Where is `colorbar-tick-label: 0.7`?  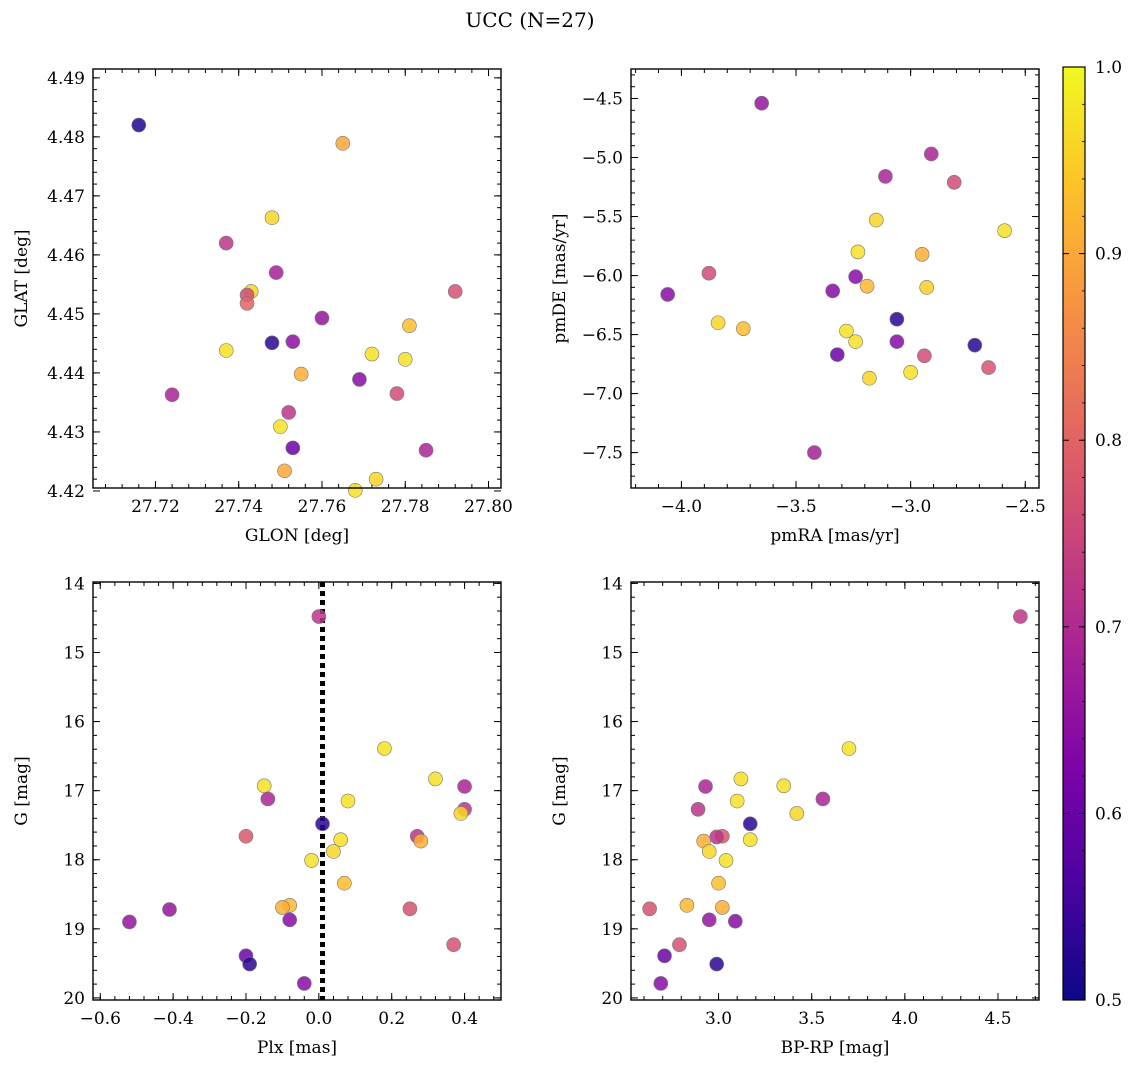 colorbar-tick-label: 0.7 is located at coordinates (1108, 628).